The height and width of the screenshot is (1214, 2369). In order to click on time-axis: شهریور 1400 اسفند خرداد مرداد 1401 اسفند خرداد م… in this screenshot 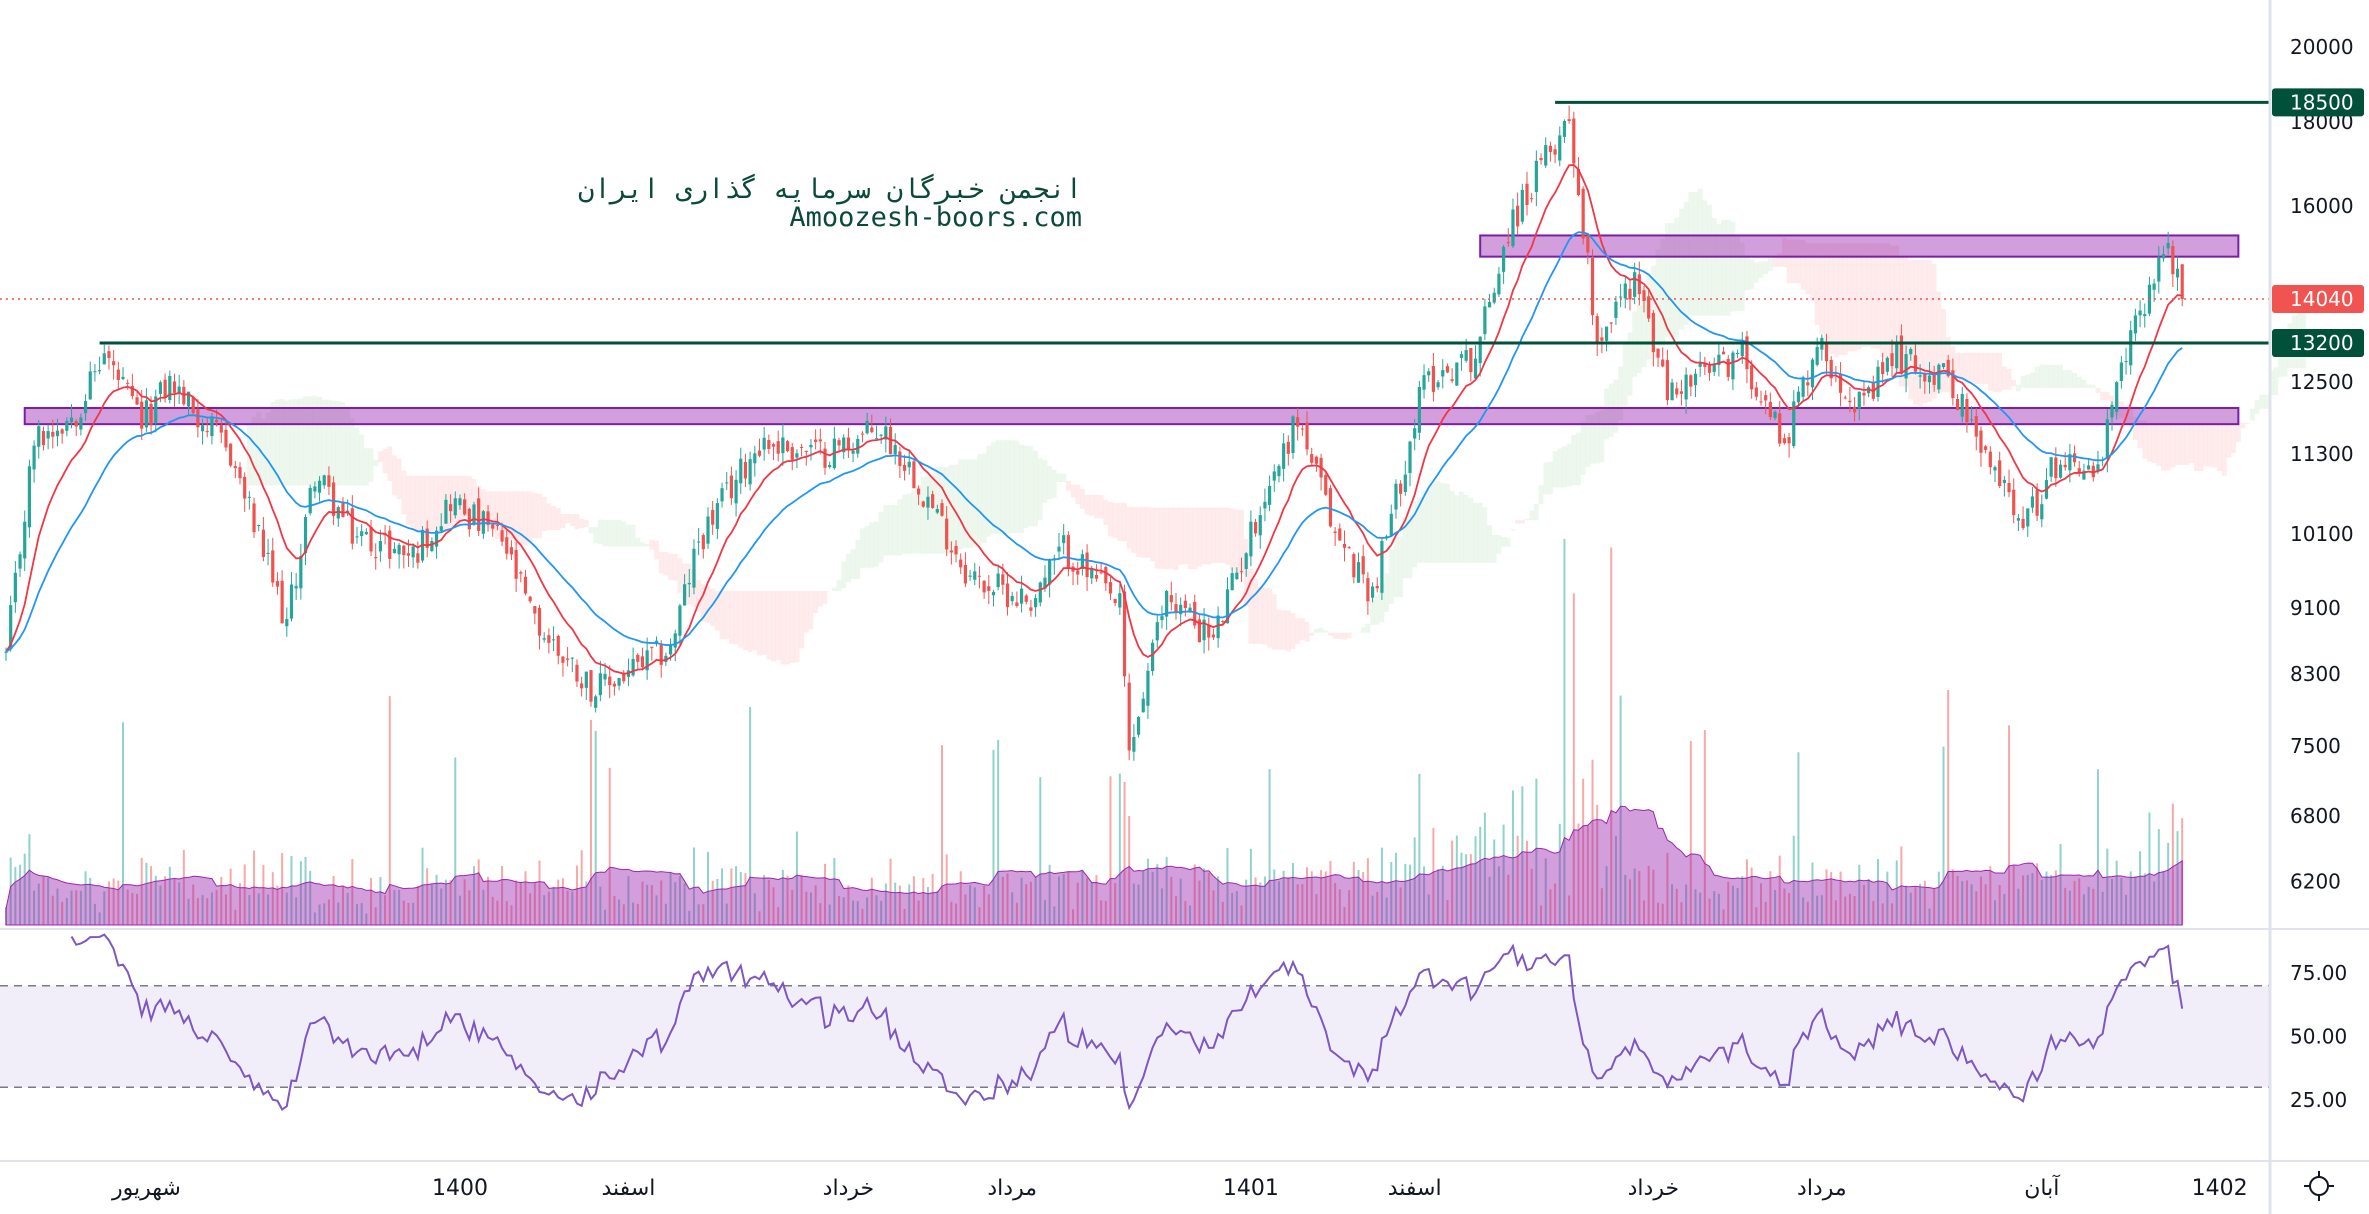, I will do `click(1179, 1187)`.